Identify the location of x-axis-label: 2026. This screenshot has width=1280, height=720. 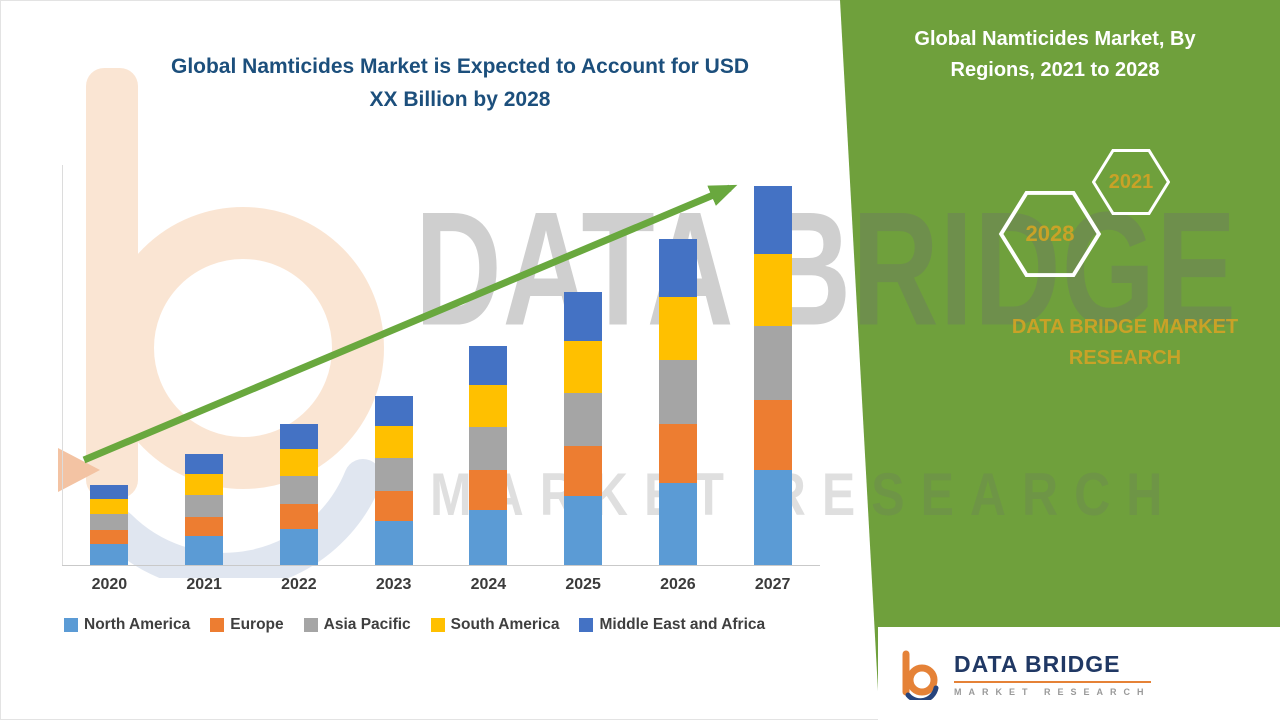
(678, 584).